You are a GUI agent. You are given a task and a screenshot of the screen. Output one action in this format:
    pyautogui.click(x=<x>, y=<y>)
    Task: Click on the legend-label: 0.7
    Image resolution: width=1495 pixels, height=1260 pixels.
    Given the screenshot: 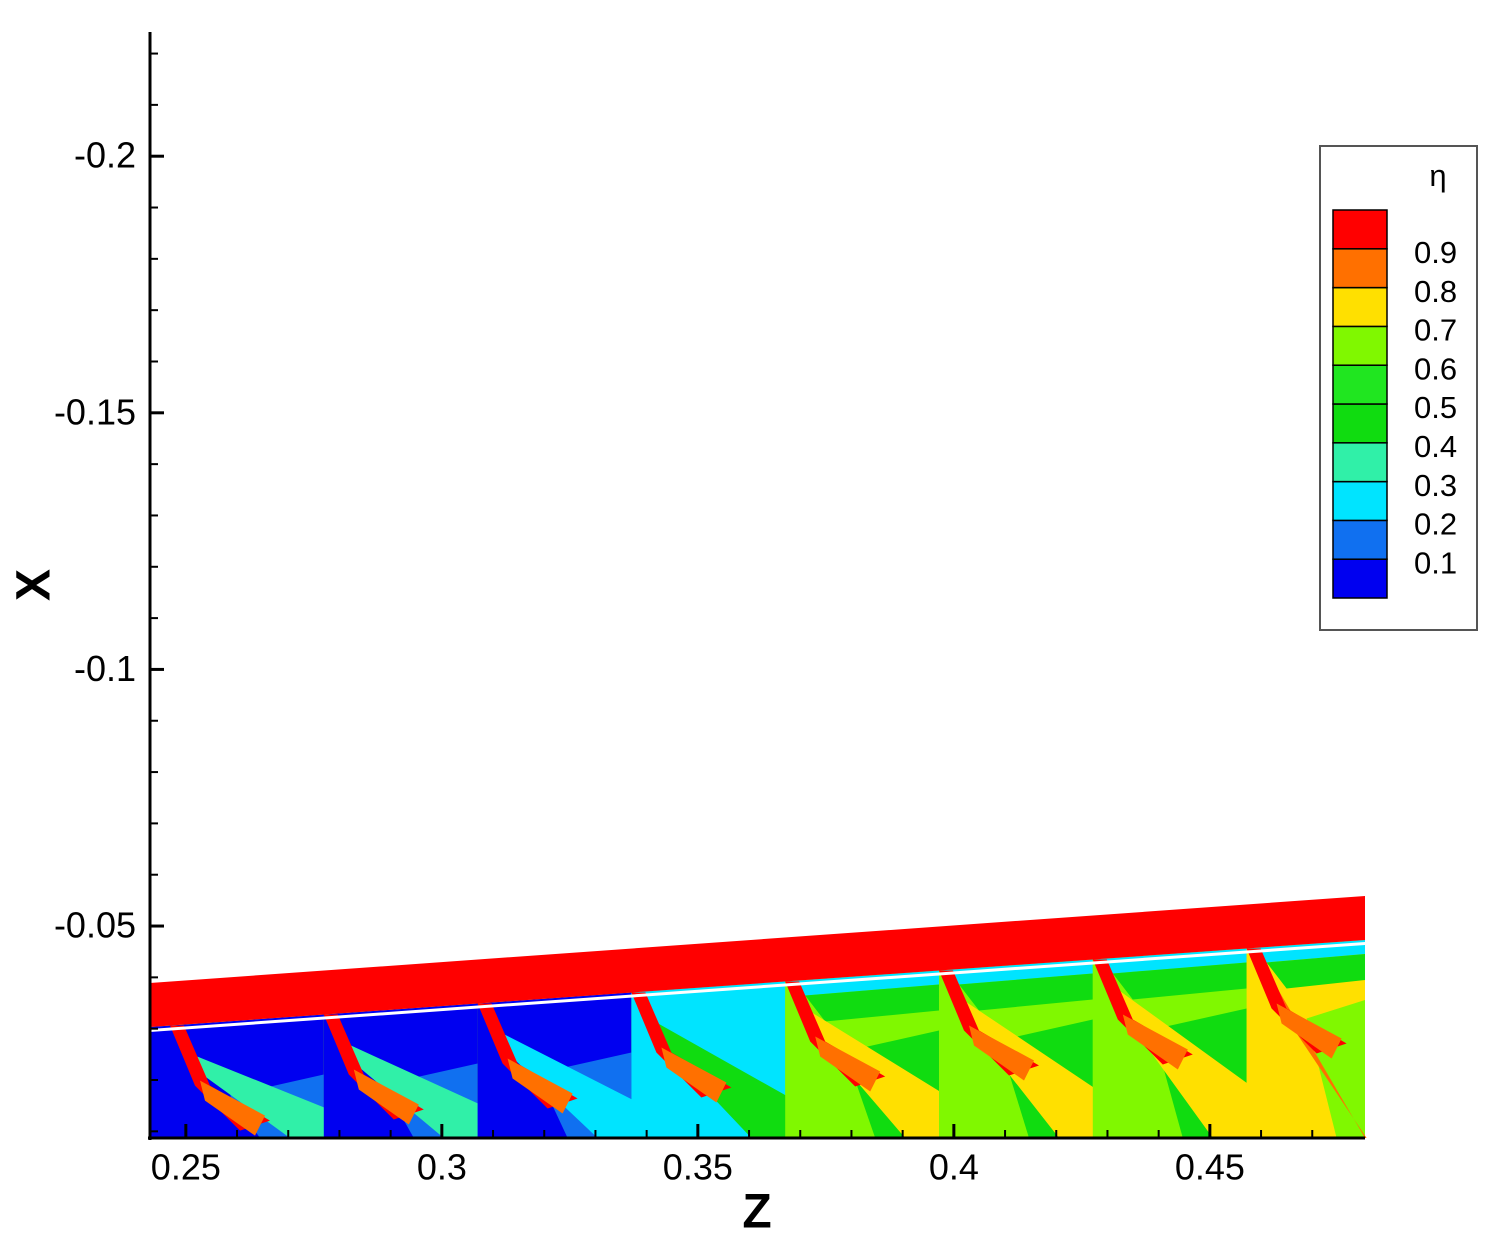 What is the action you would take?
    pyautogui.click(x=1435, y=330)
    